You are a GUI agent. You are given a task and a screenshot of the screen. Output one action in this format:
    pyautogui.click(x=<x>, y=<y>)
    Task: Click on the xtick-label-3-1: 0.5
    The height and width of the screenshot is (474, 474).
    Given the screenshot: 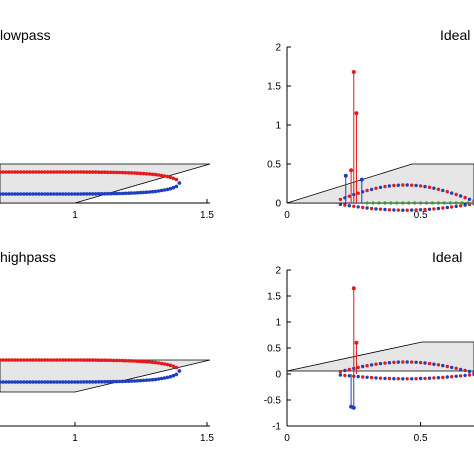 What is the action you would take?
    pyautogui.click(x=421, y=438)
    